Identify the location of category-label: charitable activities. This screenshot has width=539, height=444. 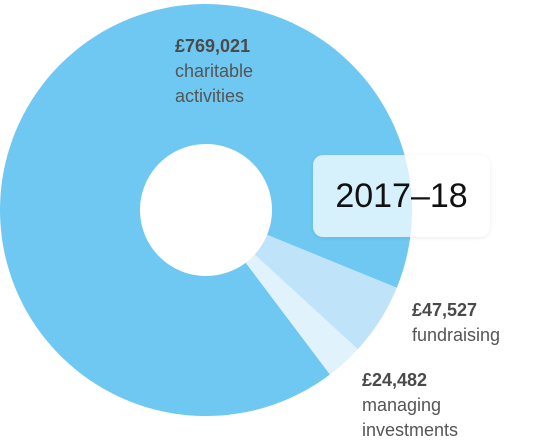
(214, 83).